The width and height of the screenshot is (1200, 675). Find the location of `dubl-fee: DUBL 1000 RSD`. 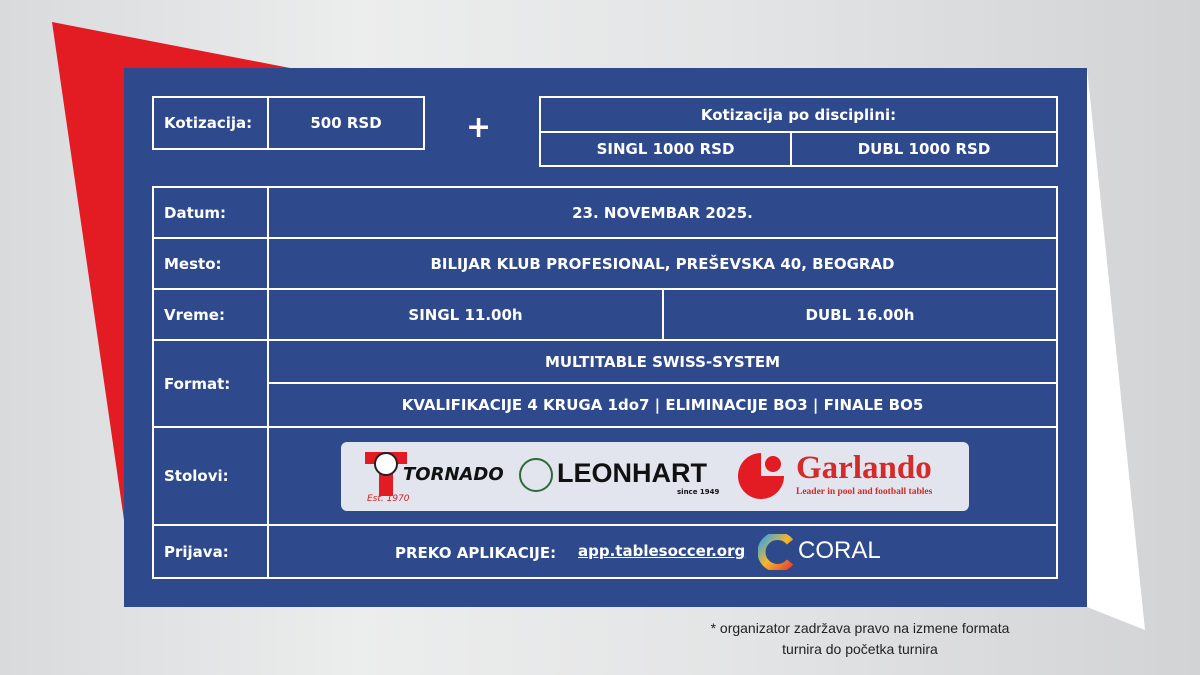

dubl-fee: DUBL 1000 RSD is located at coordinates (924, 149).